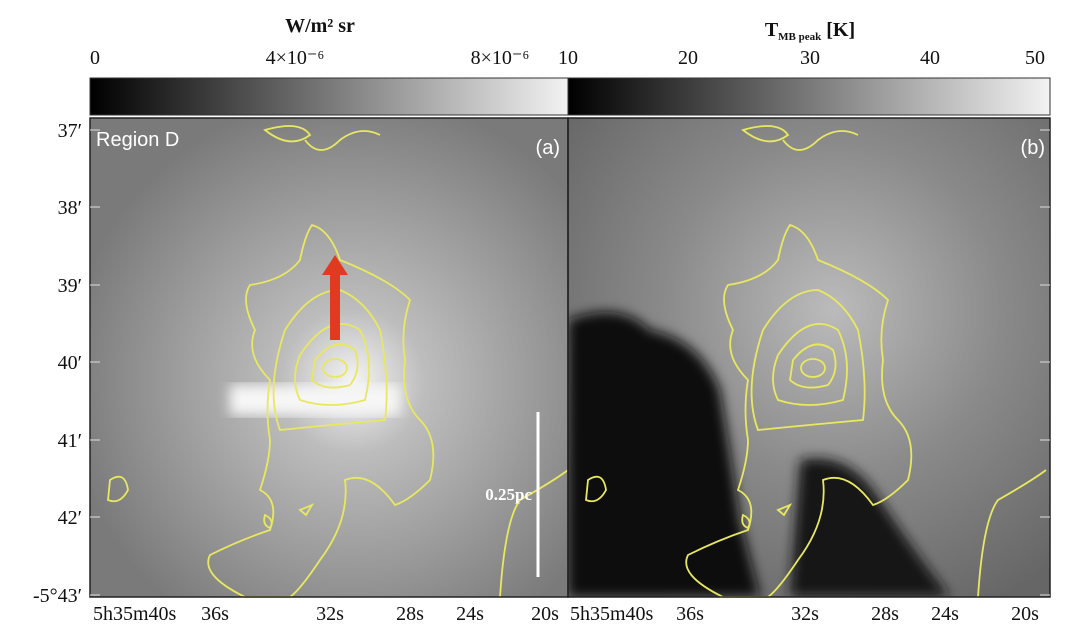 This screenshot has width=1065, height=632. I want to click on colorbar-b, so click(809, 96).